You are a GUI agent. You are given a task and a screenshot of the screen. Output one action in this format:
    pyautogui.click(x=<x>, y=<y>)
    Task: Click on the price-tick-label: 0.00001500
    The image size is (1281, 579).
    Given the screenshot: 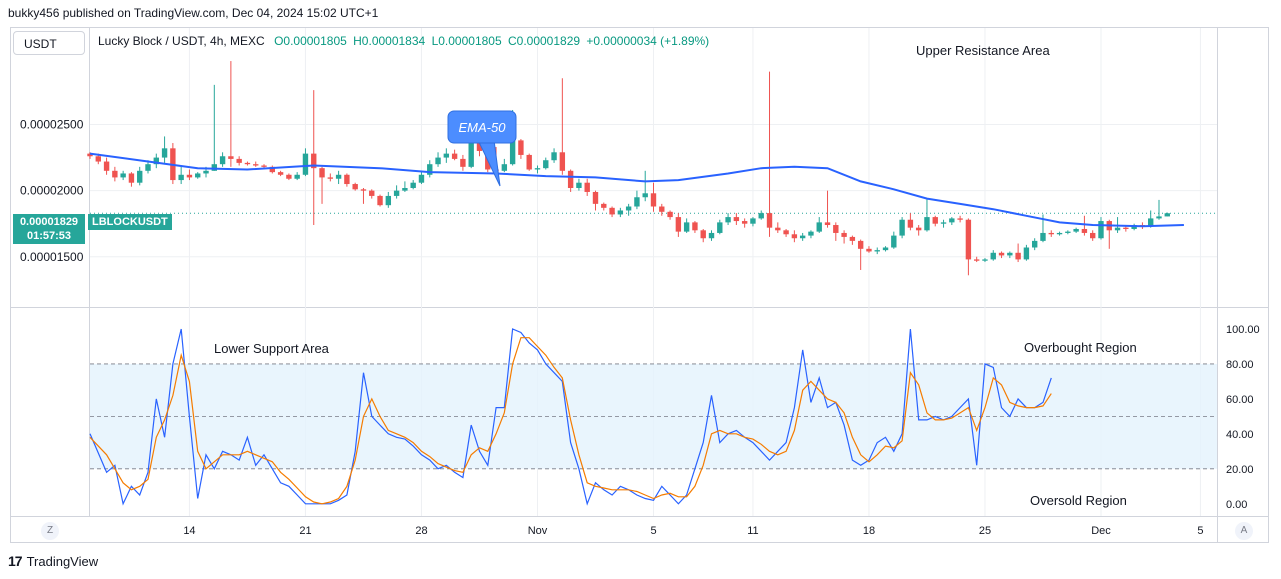 What is the action you would take?
    pyautogui.click(x=52, y=257)
    